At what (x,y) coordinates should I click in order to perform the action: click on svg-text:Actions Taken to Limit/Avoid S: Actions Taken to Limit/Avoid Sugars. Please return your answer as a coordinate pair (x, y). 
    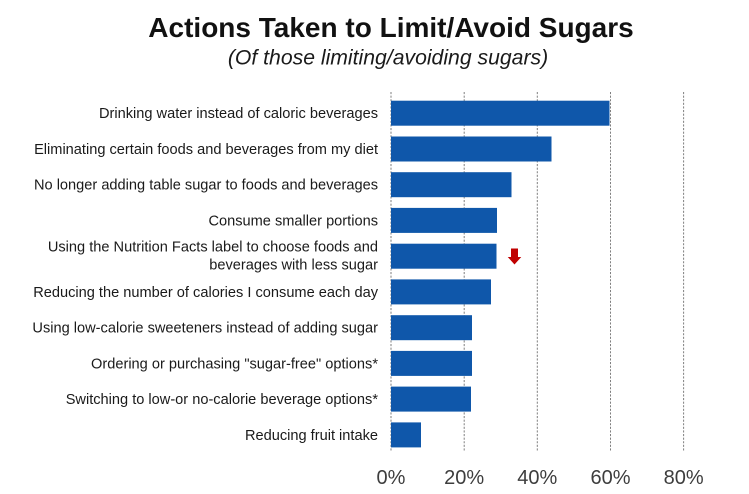
    Looking at the image, I should click on (390, 27).